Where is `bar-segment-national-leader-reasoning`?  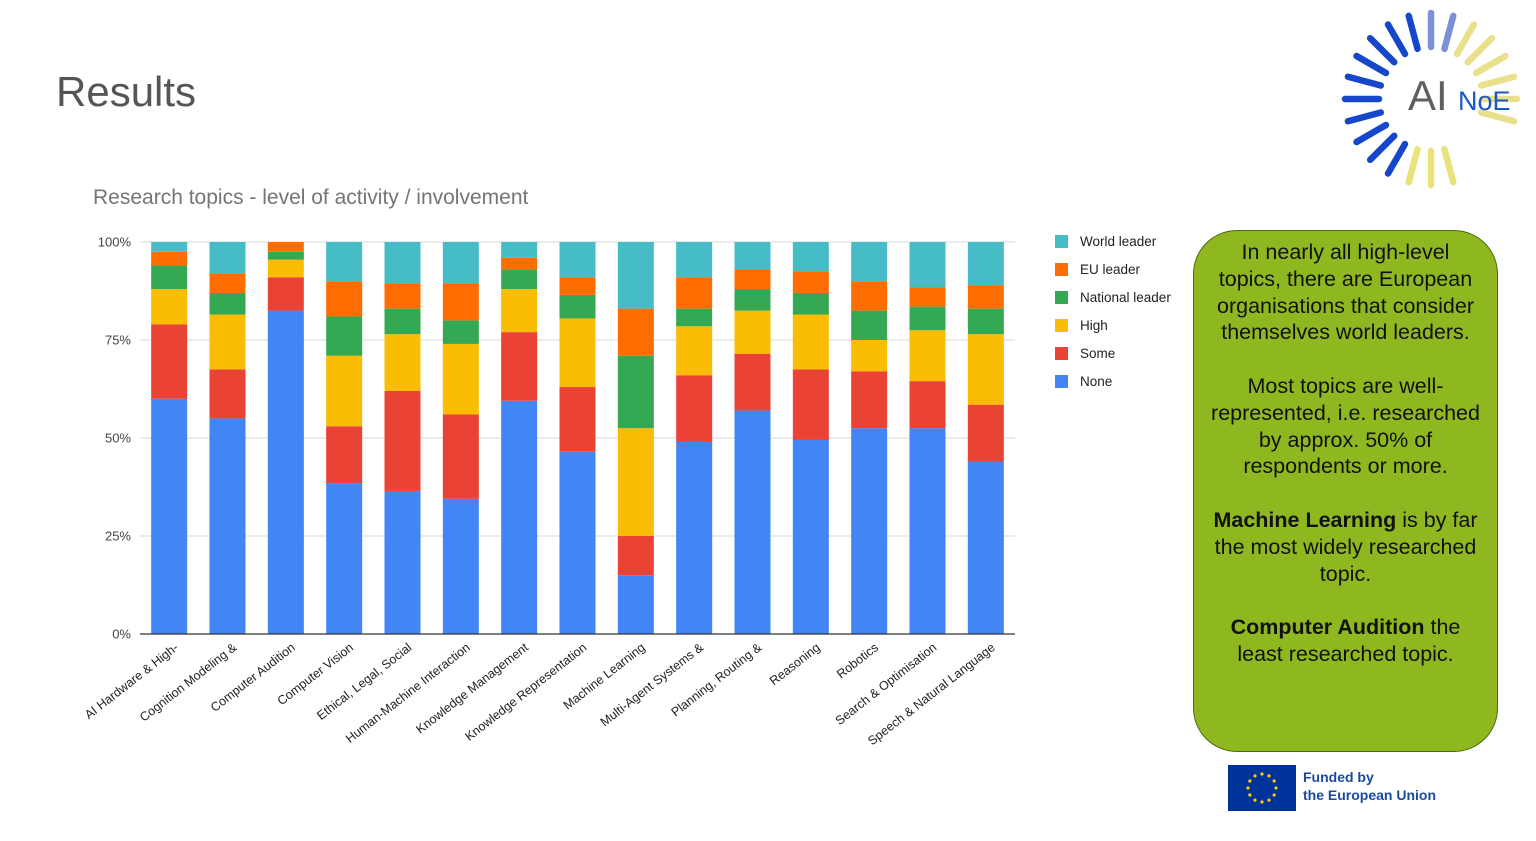 bar-segment-national-leader-reasoning is located at coordinates (810, 303).